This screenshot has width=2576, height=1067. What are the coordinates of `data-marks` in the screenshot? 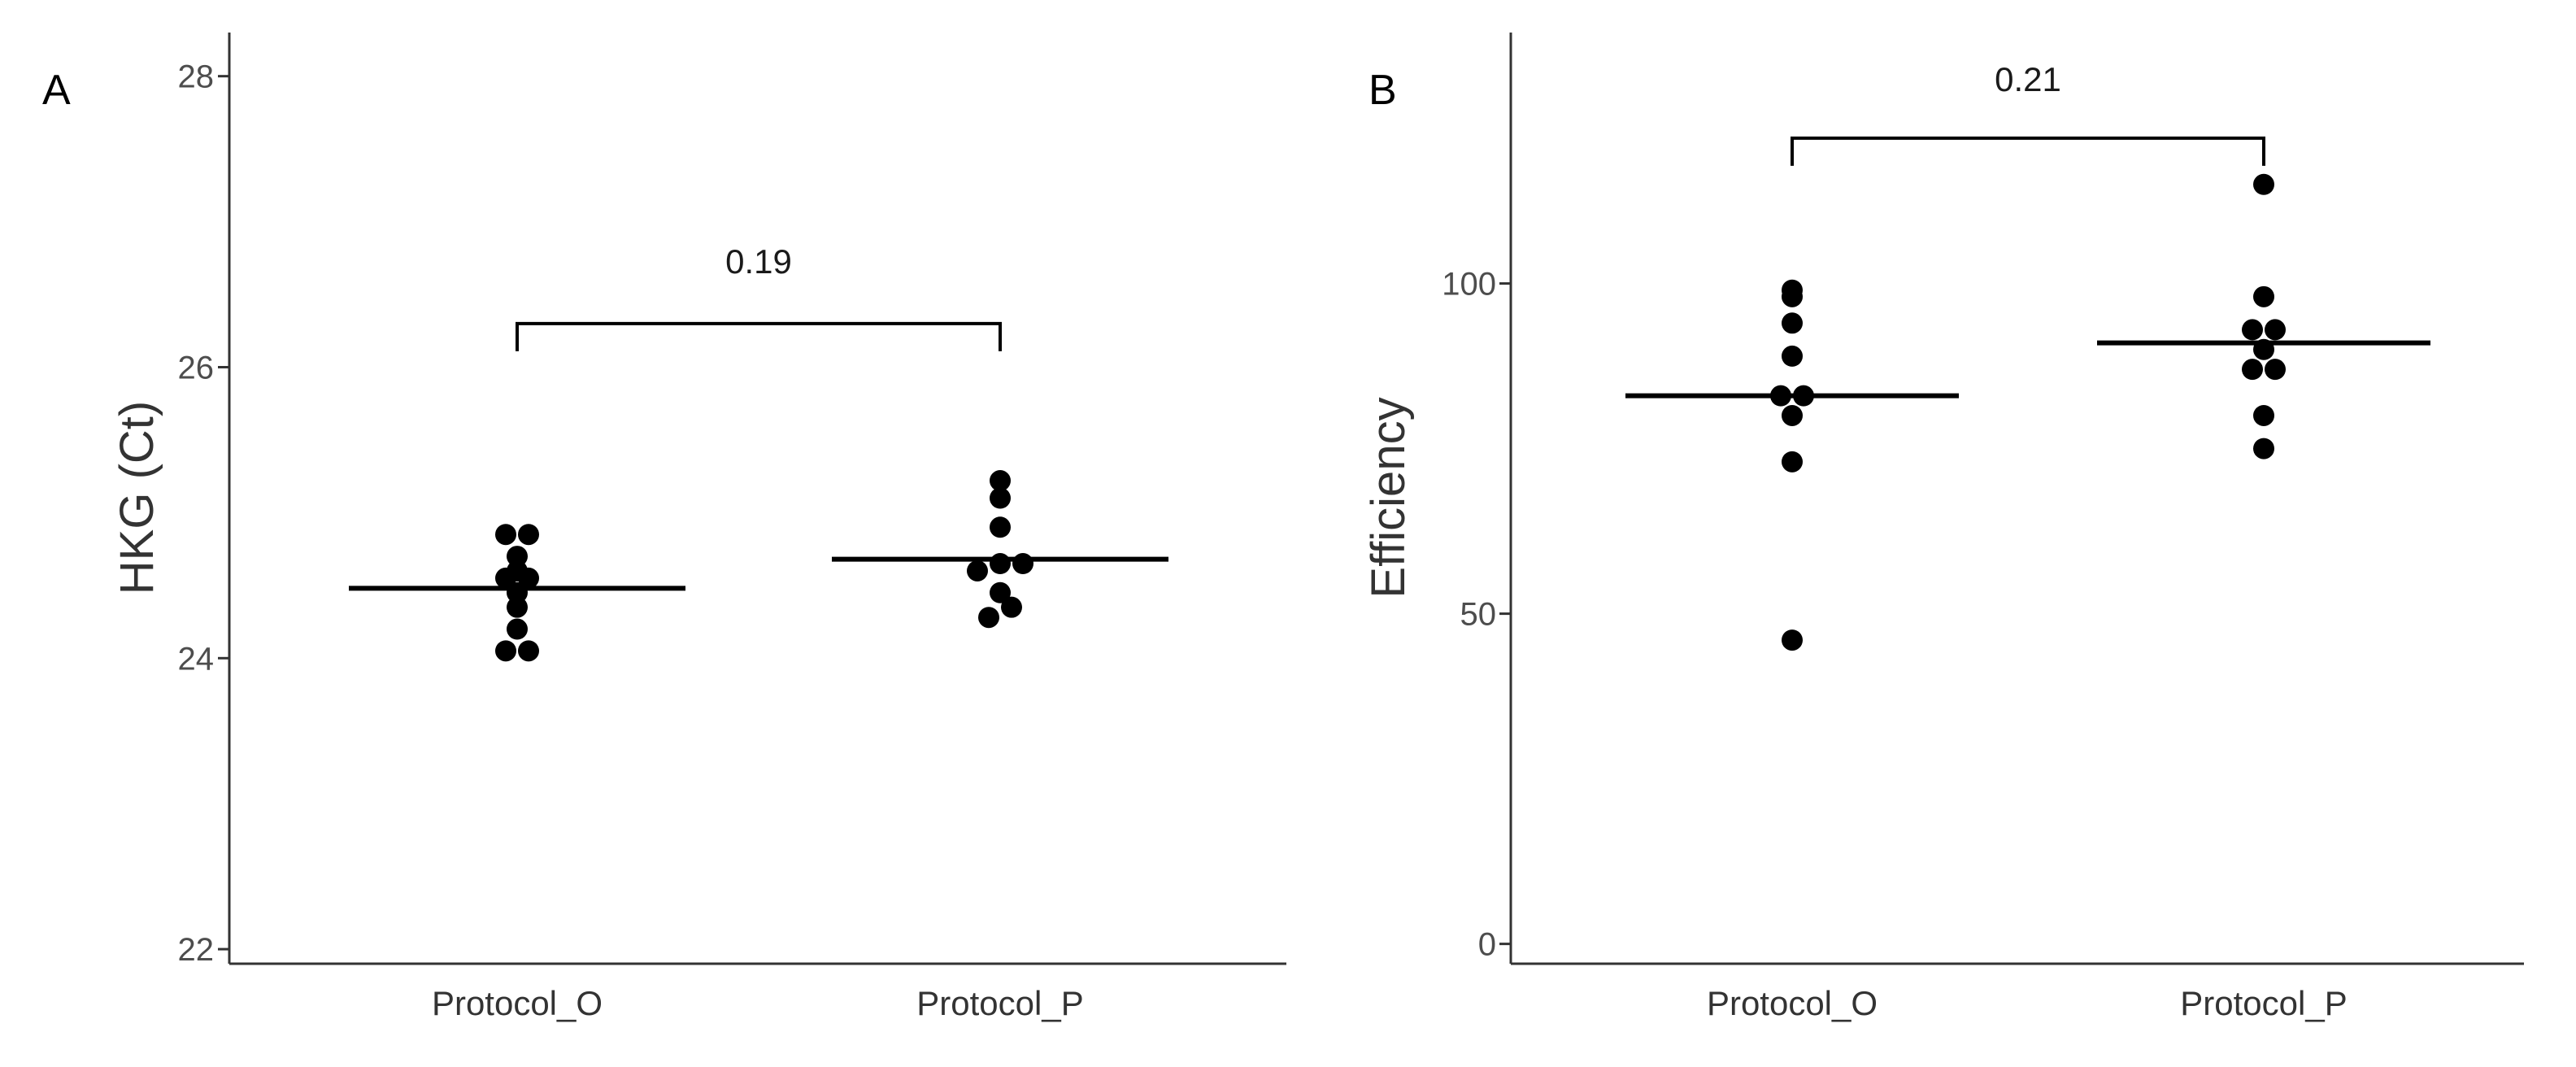 It's located at (759, 491).